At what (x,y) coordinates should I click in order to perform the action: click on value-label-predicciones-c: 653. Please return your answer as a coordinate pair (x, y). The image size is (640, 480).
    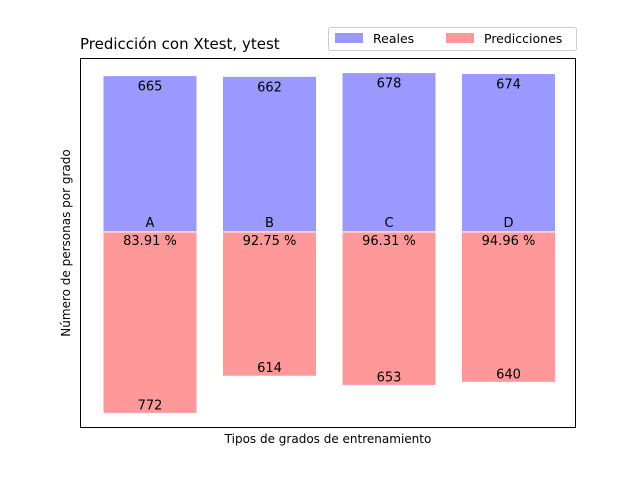
    Looking at the image, I should click on (389, 377).